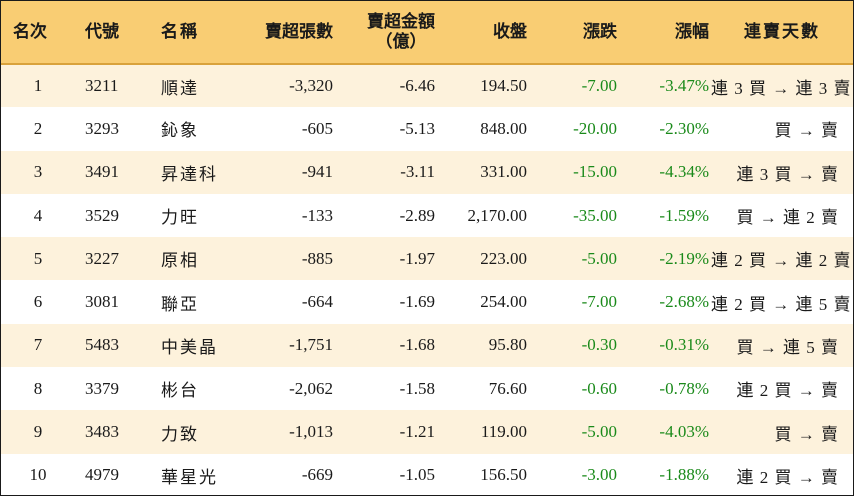 The image size is (854, 496). Describe the element at coordinates (38, 172) in the screenshot. I see `cell-rank: 3` at that location.